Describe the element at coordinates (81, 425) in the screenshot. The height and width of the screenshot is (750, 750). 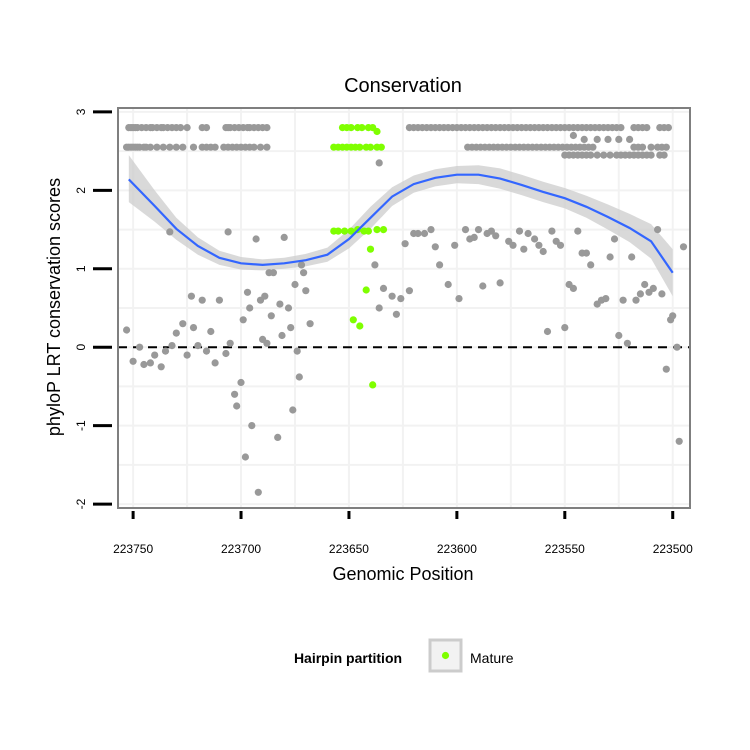
I see `y-tick-label: -1` at that location.